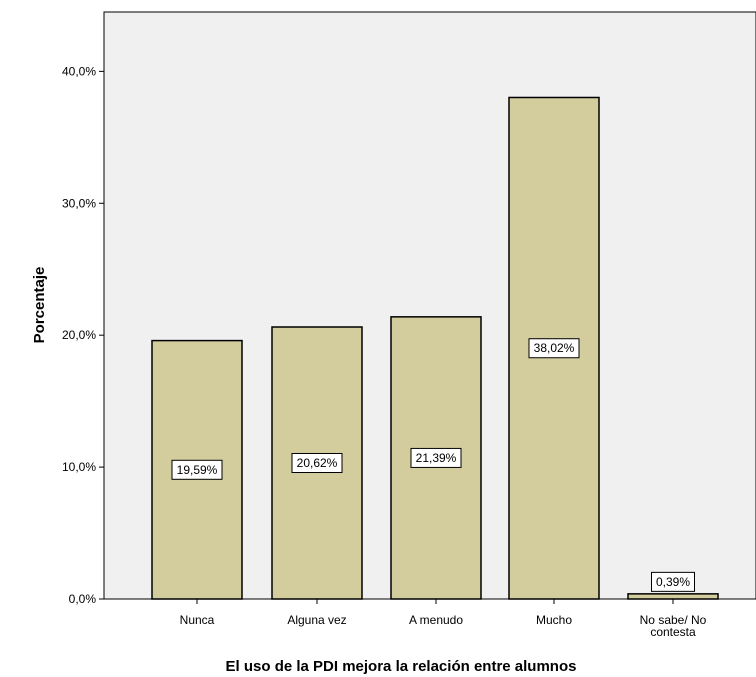  What do you see at coordinates (316, 620) in the screenshot?
I see `x-tick-label: Alguna vez` at bounding box center [316, 620].